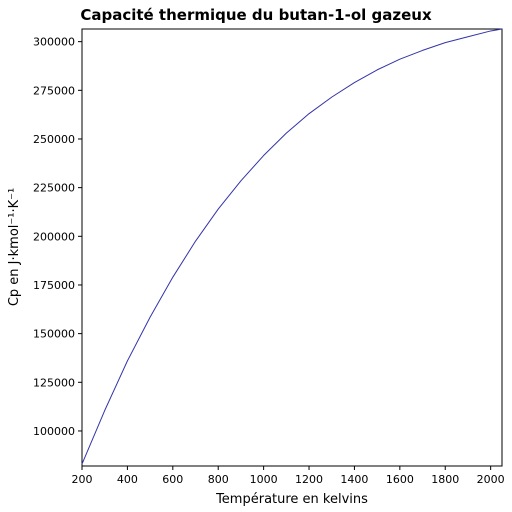 The image size is (512, 512). Describe the element at coordinates (264, 479) in the screenshot. I see `x-tick-label: 1000` at that location.